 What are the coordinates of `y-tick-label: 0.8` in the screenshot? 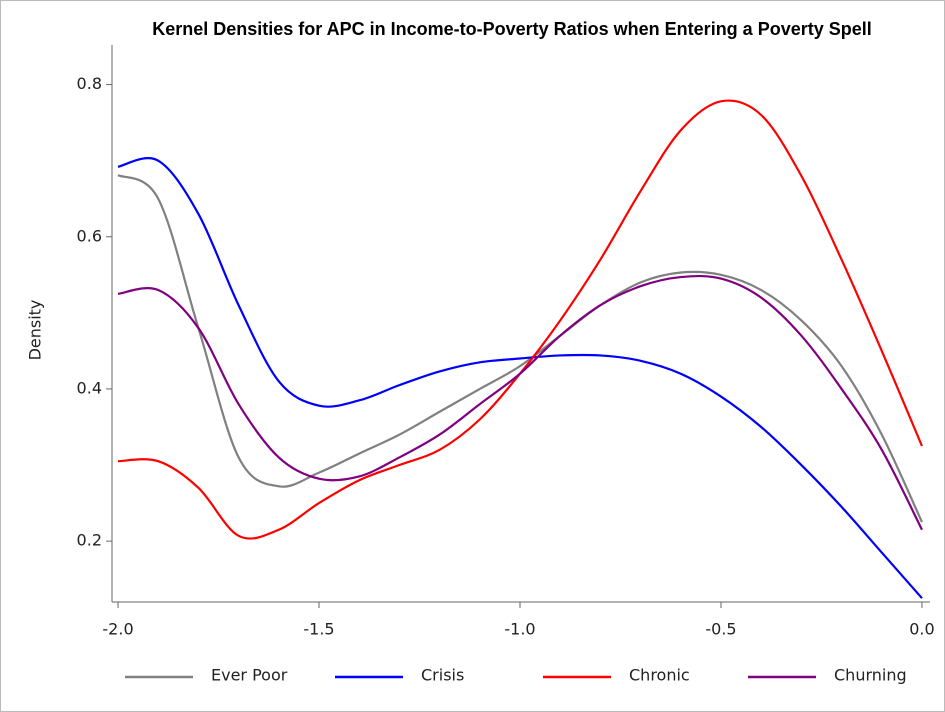 It's located at (89, 83).